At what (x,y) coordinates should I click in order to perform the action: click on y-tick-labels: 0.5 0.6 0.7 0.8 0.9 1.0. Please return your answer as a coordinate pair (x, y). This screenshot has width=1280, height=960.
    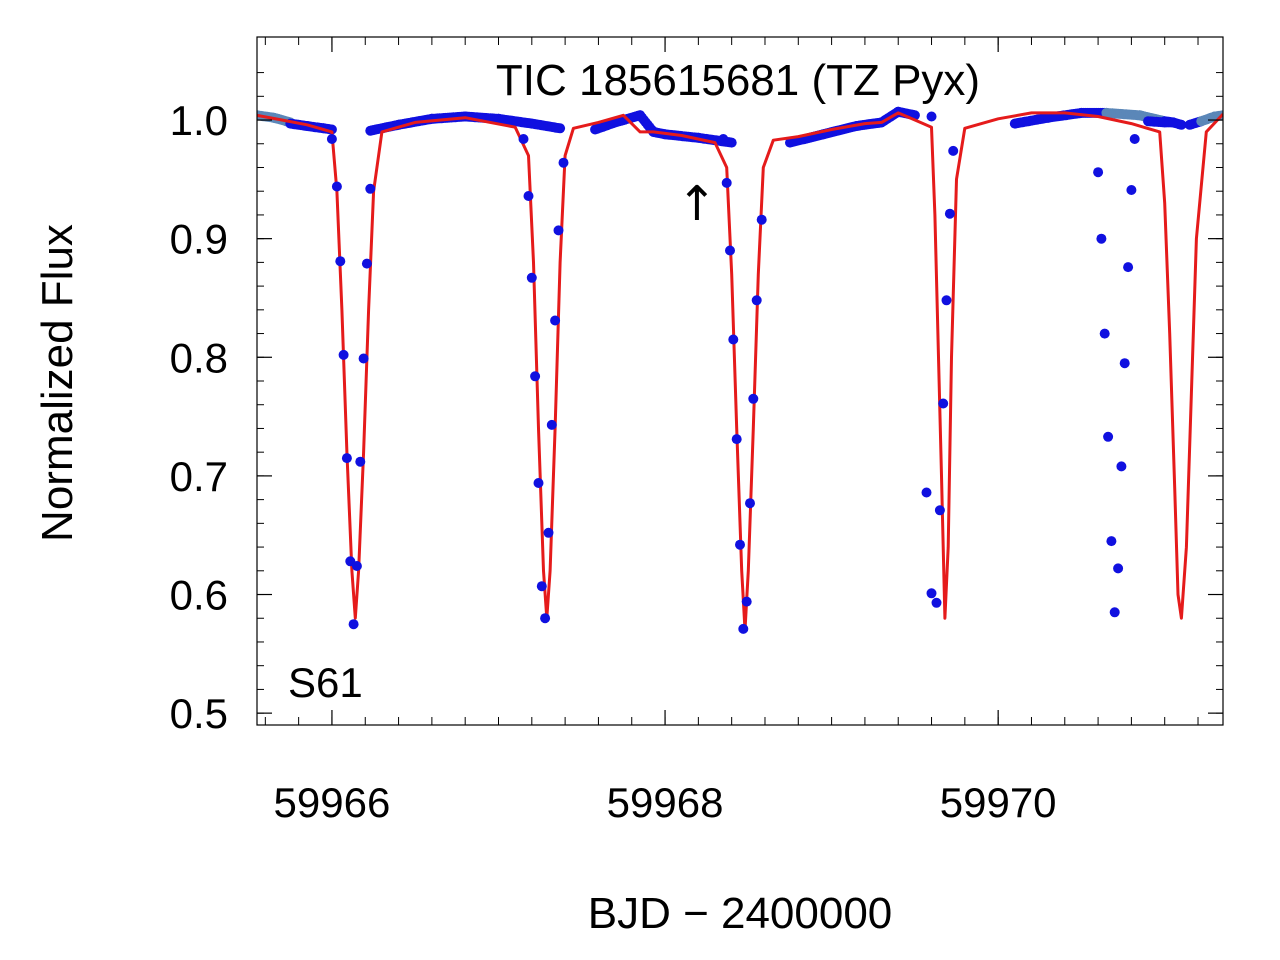
    Looking at the image, I should click on (199, 417).